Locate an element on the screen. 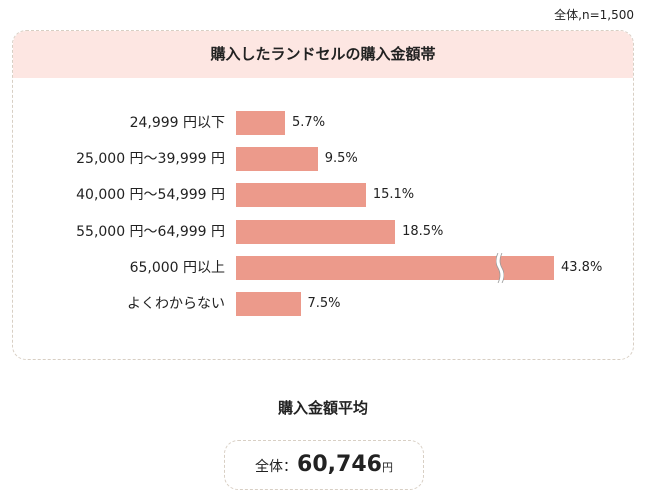 The width and height of the screenshot is (646, 500). average-box: 全体：60,746円 is located at coordinates (324, 465).